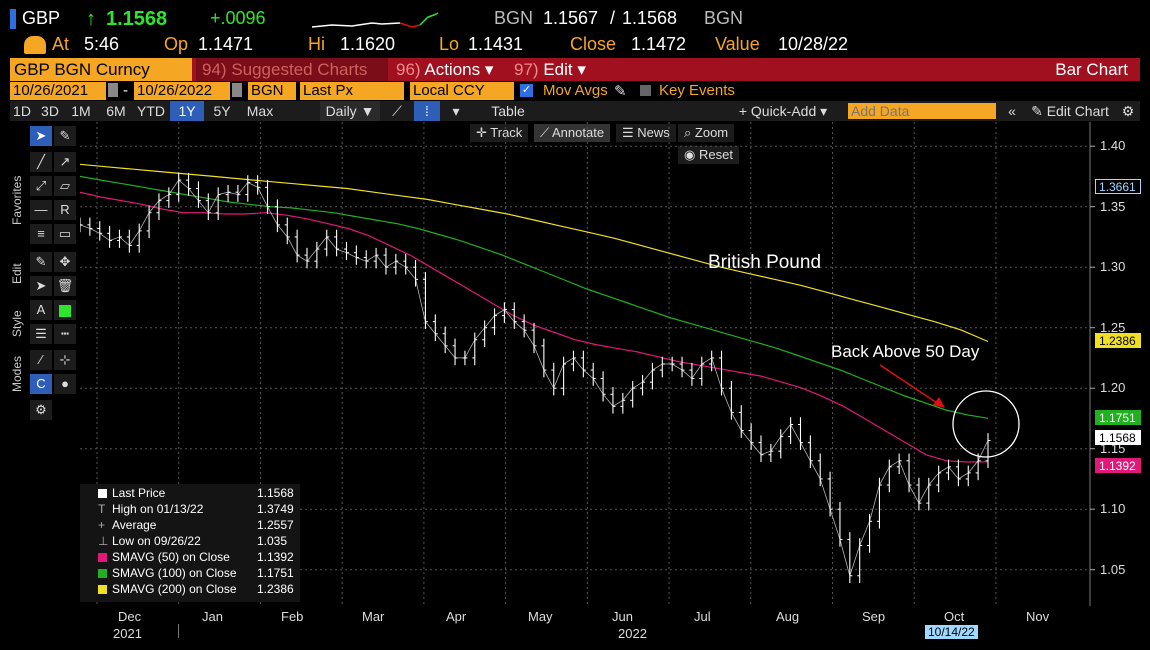 This screenshot has height=650, width=1150. I want to click on cursor-date-tag: 10/14/22, so click(951, 632).